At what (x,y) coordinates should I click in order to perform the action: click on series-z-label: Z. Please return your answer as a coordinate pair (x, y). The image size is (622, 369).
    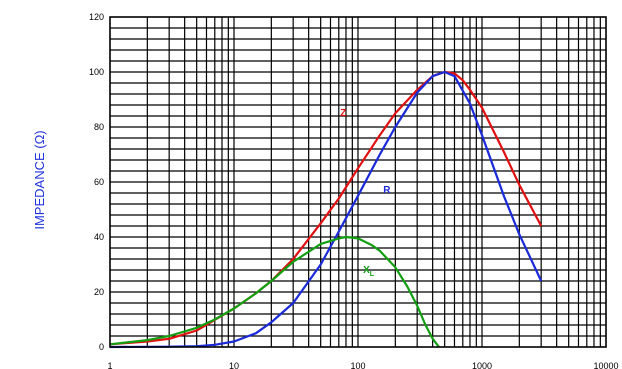
    Looking at the image, I should click on (343, 113).